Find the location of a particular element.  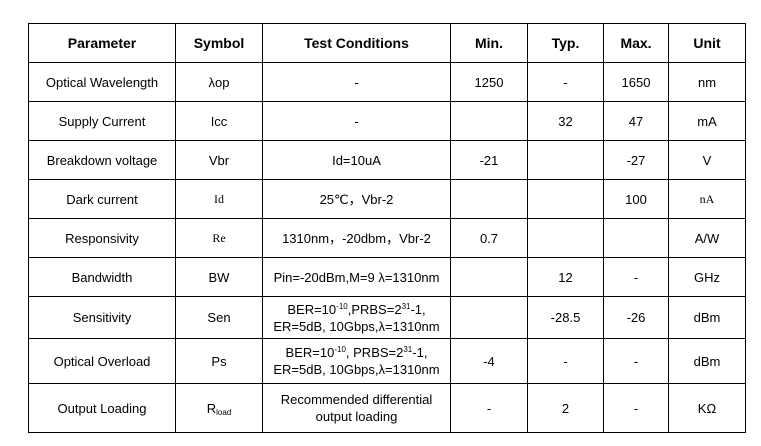

parameter-cell: Supply Current is located at coordinates (102, 121).